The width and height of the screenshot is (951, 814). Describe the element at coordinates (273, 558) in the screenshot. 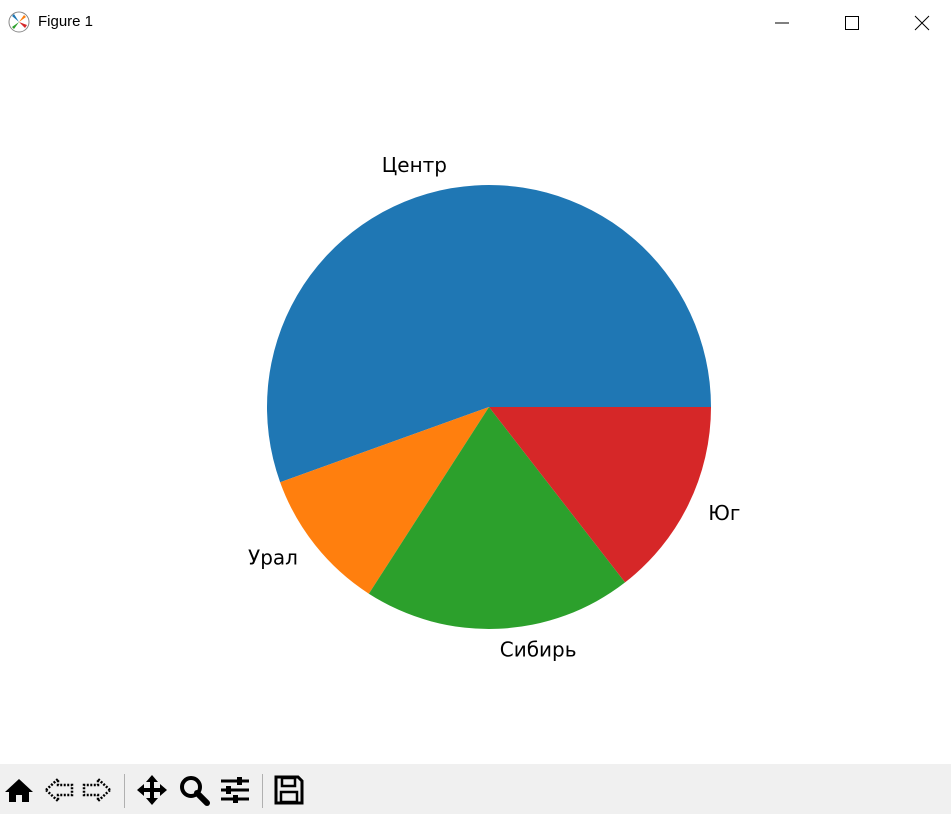

I see `pie-label: Урал` at that location.